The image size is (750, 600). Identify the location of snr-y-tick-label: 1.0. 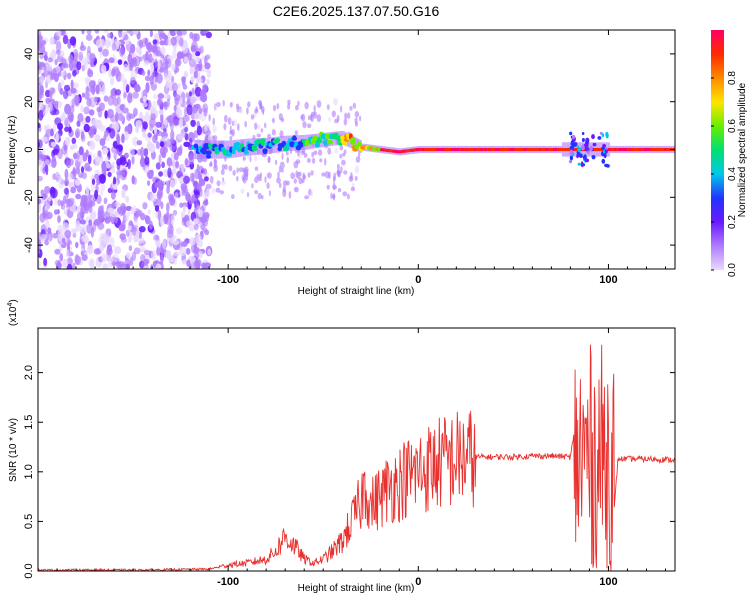
(29, 471).